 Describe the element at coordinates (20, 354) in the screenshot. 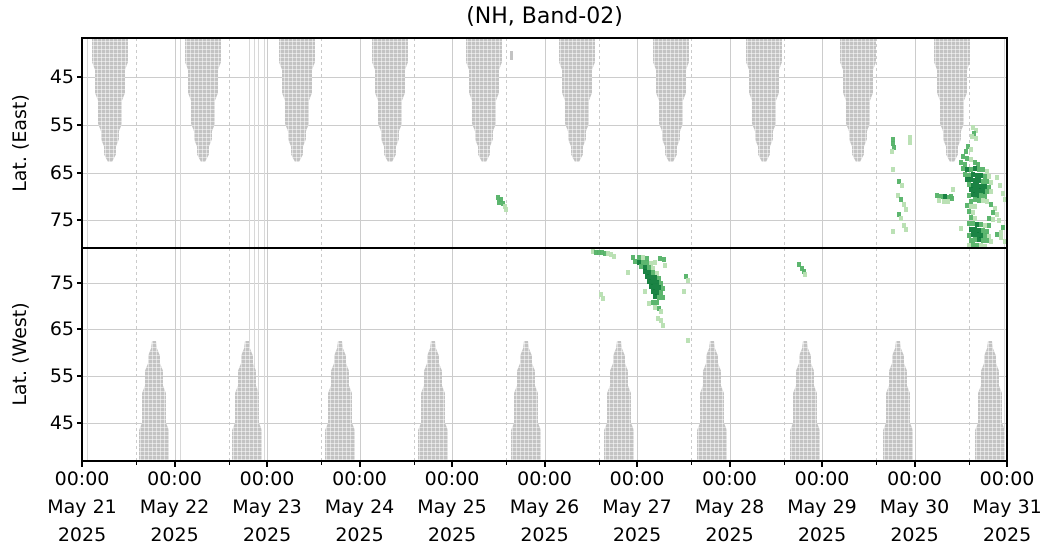

I see `y-axis-label-west: Lat. (West)` at that location.